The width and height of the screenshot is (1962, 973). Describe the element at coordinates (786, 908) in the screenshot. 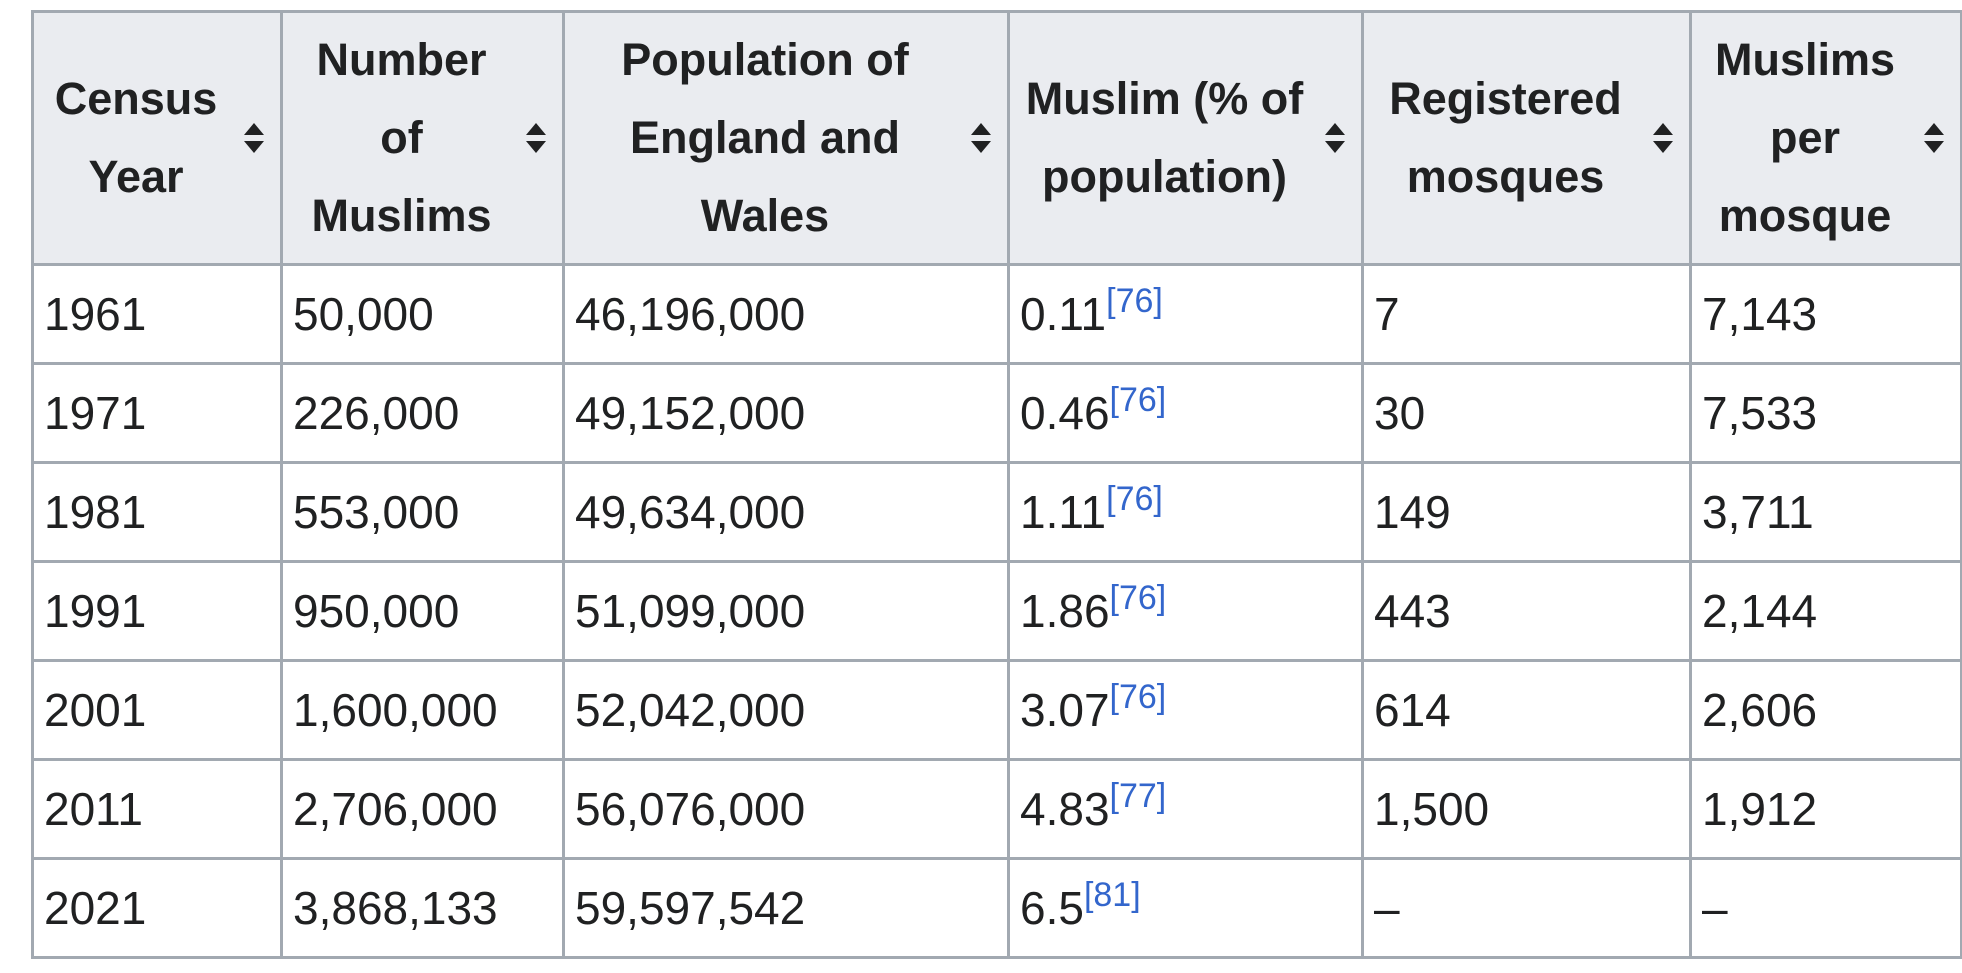

I see `cell-population: 59,597,542` at that location.